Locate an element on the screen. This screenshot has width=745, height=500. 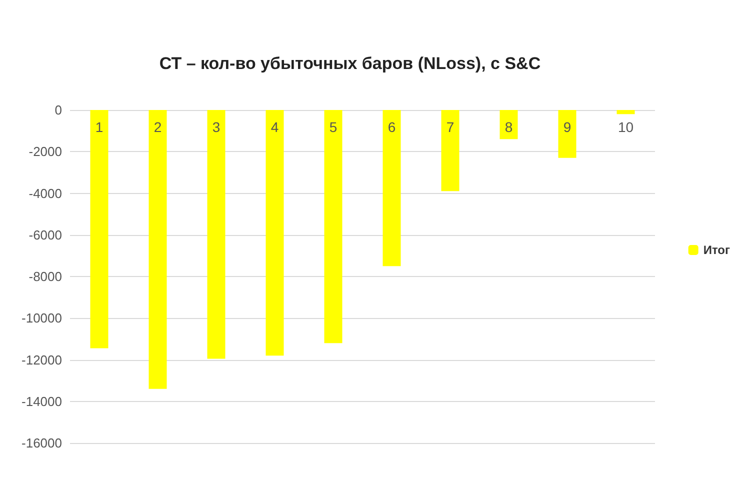
chart-title: СТ – кол-во убыточных баров (NLoss), с S&C is located at coordinates (350, 63).